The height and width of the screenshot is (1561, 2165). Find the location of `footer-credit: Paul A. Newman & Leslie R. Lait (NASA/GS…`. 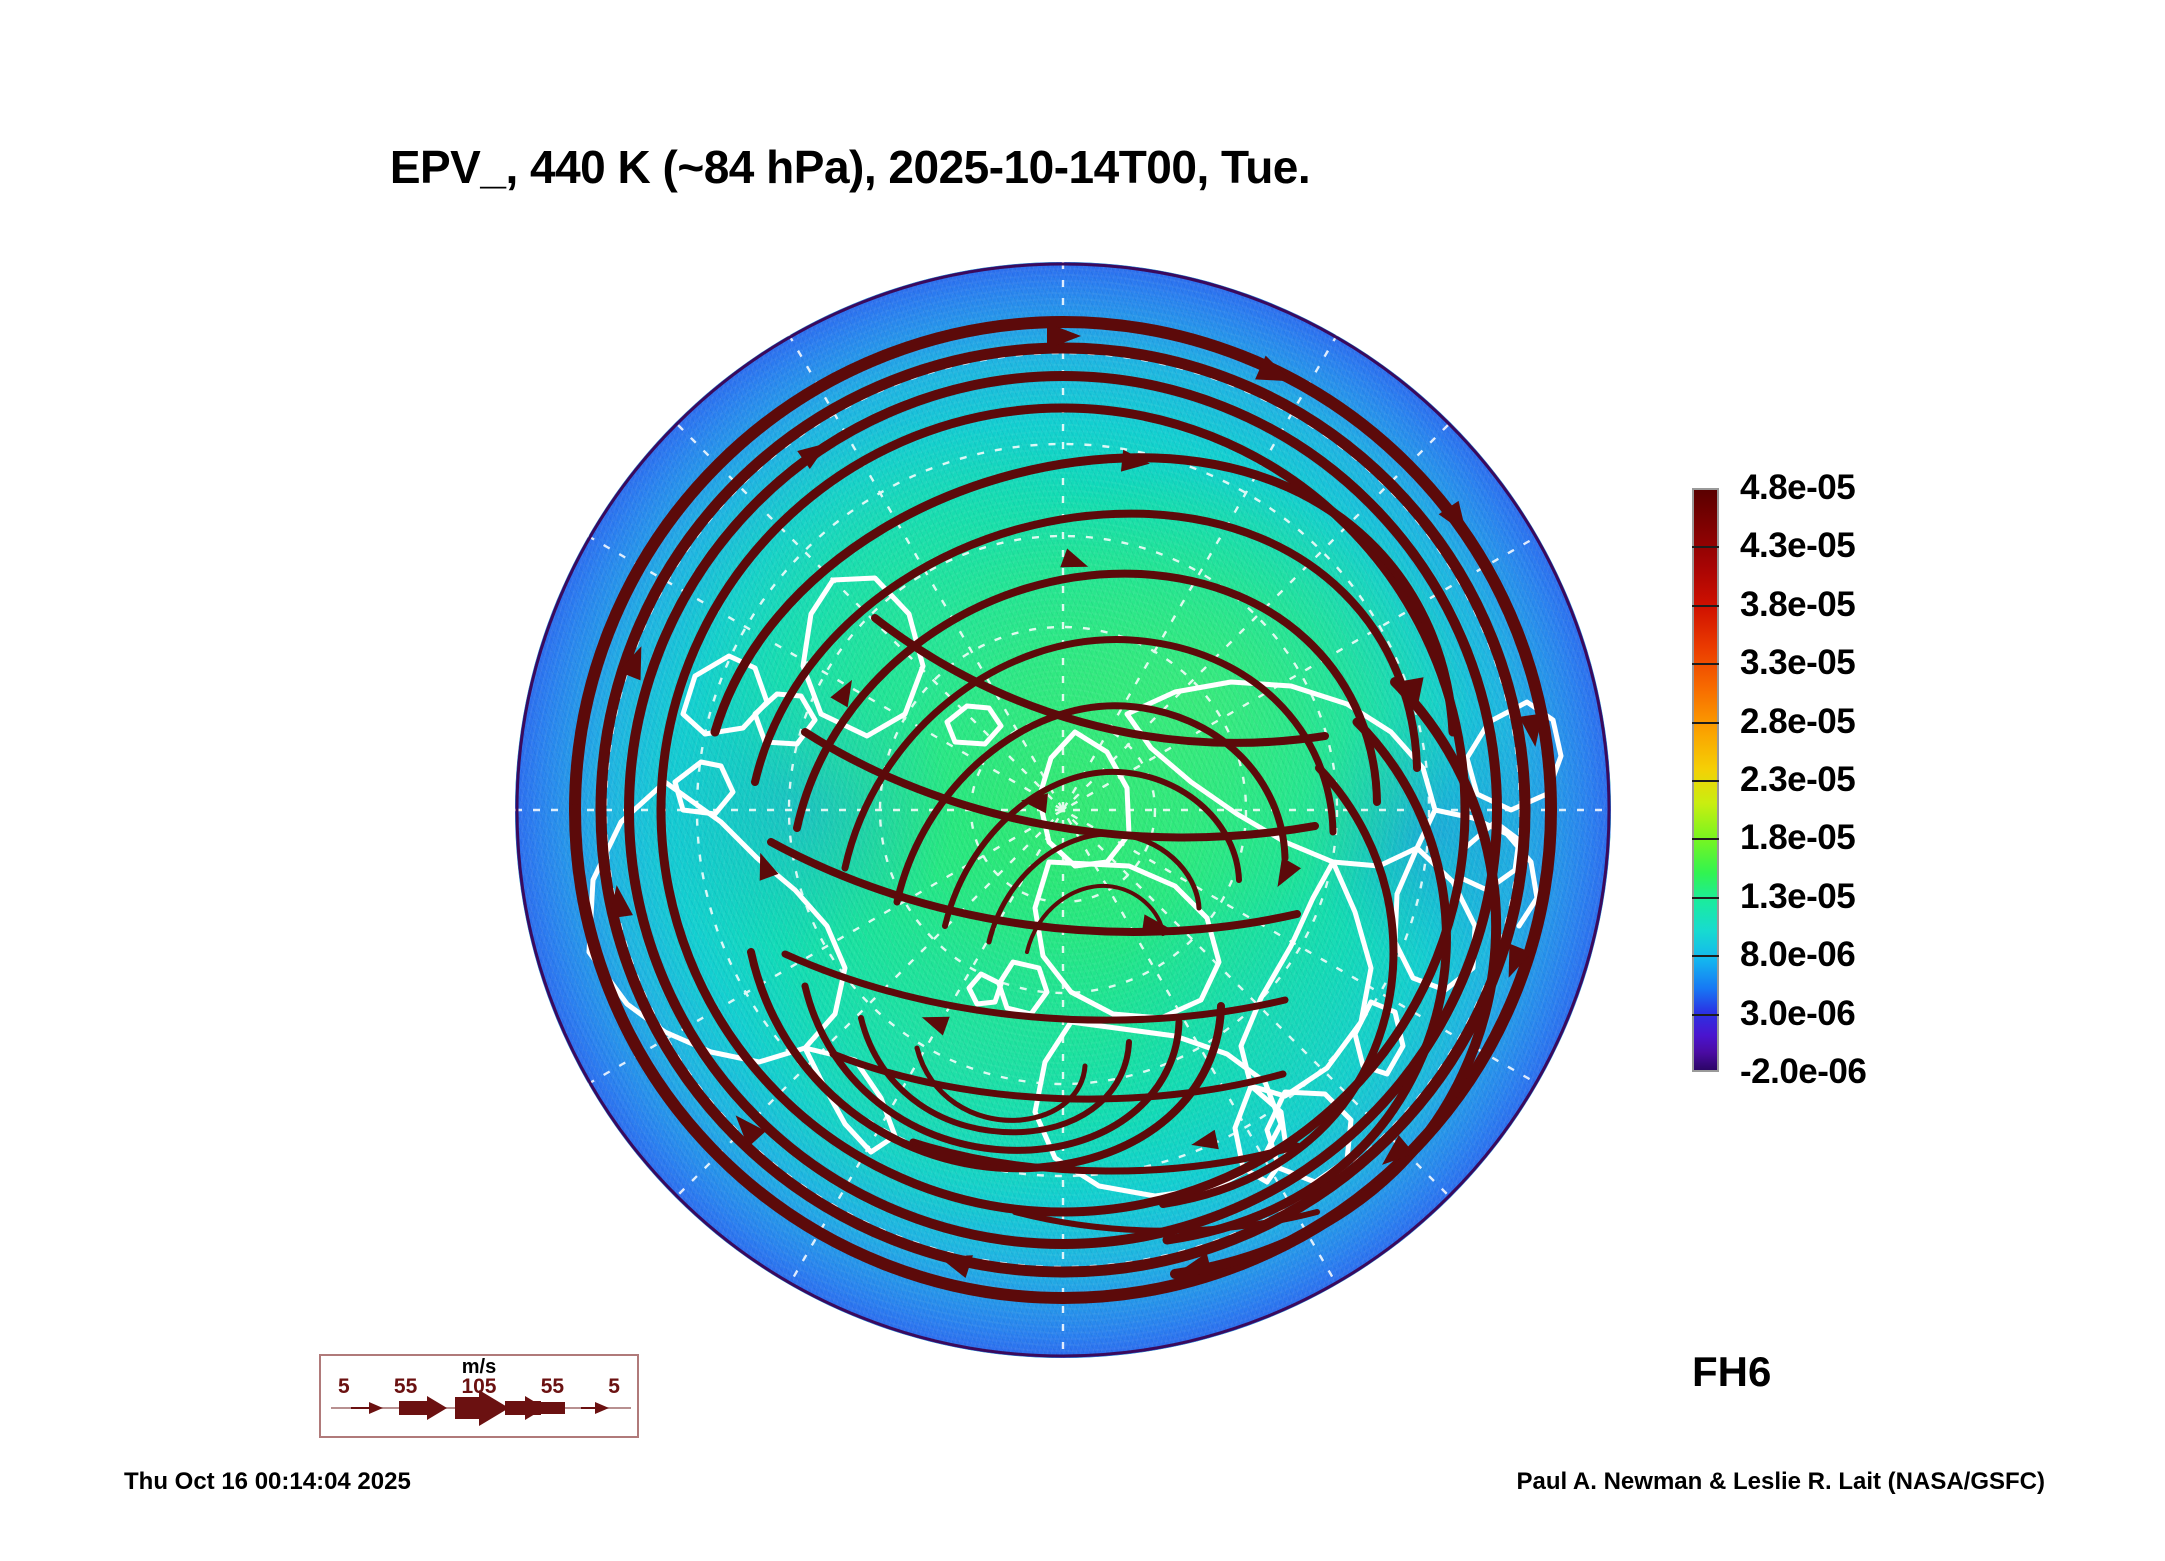

footer-credit: Paul A. Newman & Leslie R. Lait (NASA/GS… is located at coordinates (1780, 1481).